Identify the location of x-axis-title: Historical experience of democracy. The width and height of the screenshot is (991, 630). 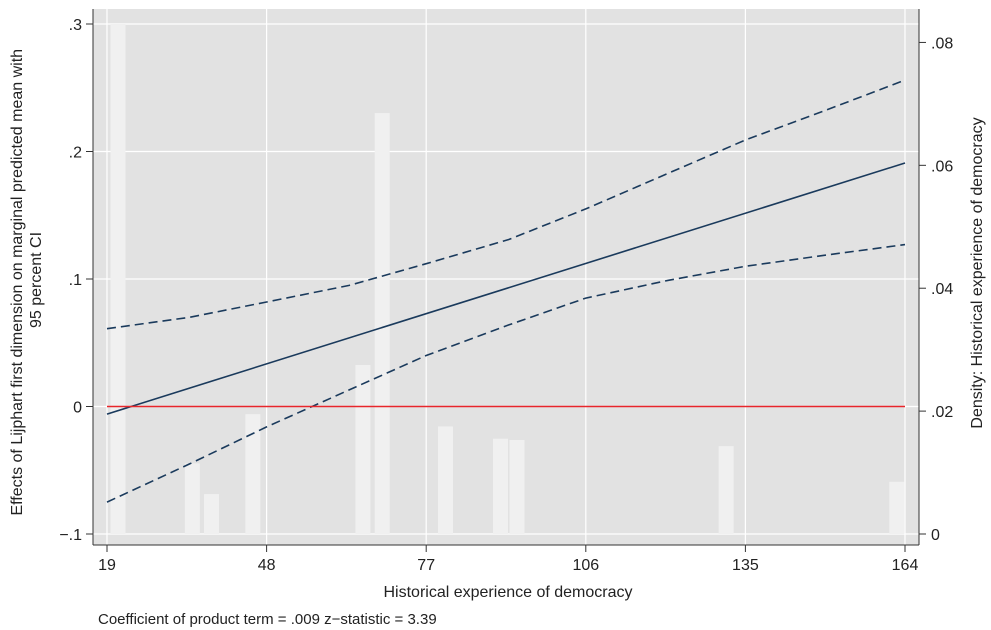
(508, 592).